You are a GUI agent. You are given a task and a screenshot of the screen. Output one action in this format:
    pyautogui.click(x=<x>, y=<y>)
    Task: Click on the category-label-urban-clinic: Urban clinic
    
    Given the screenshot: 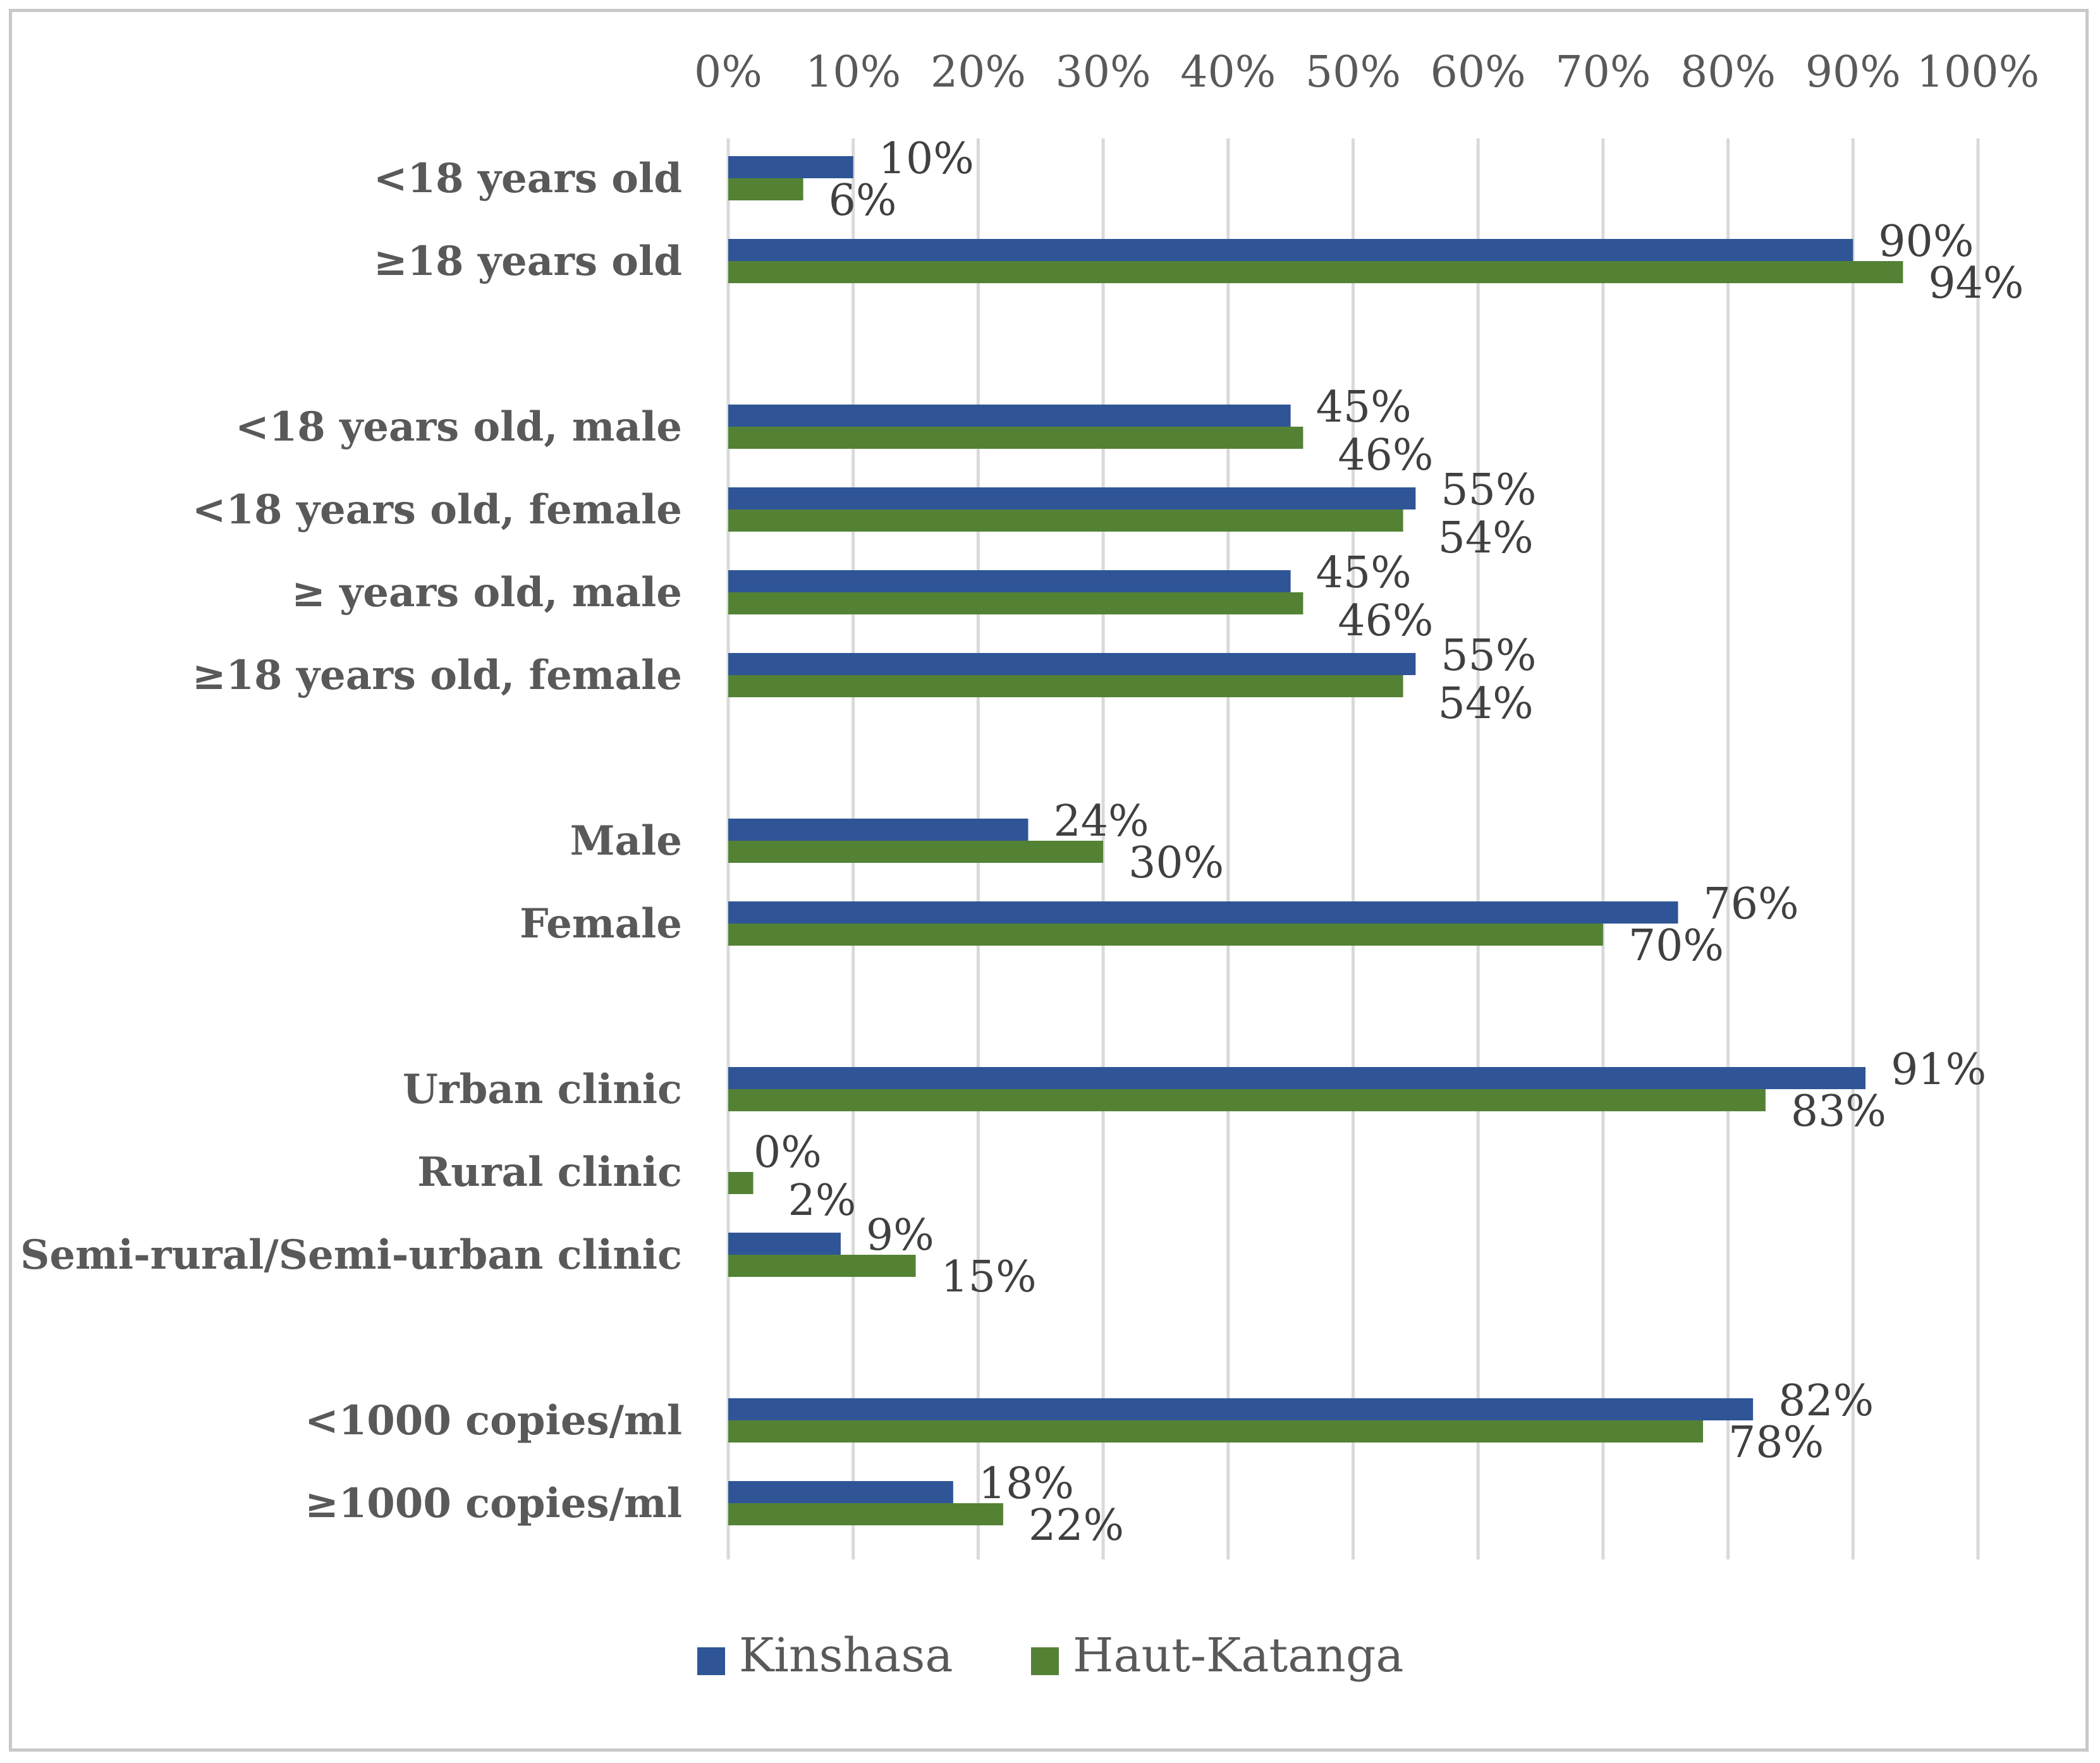 What is the action you would take?
    pyautogui.click(x=543, y=1089)
    